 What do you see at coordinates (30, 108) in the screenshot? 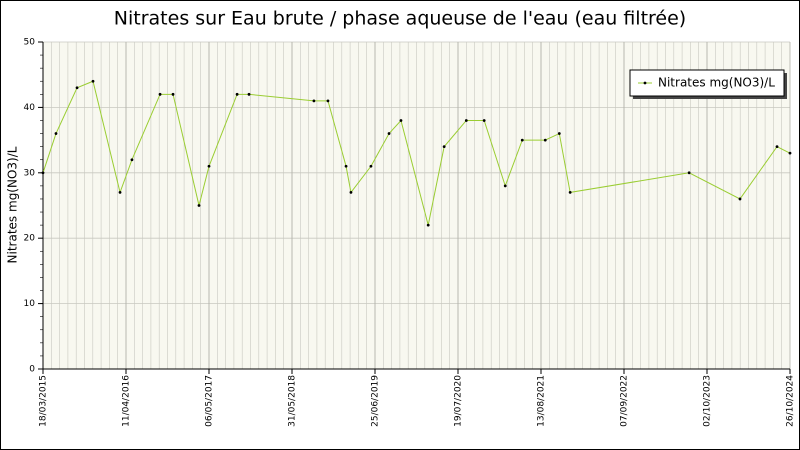
I see `y-tick-label: 40` at bounding box center [30, 108].